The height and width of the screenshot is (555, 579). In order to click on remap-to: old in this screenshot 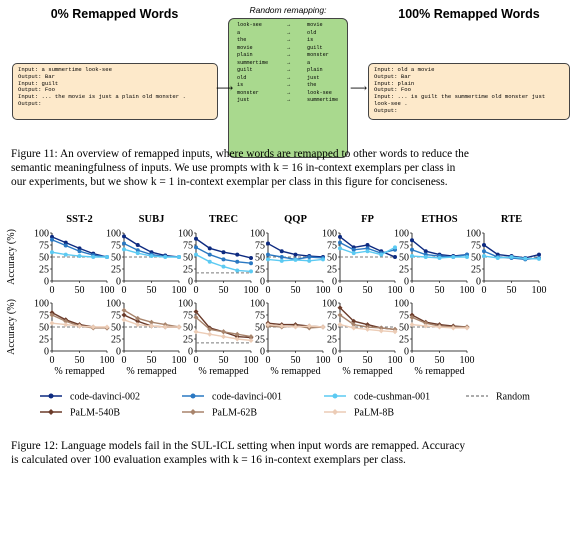, I will do `click(312, 32)`.